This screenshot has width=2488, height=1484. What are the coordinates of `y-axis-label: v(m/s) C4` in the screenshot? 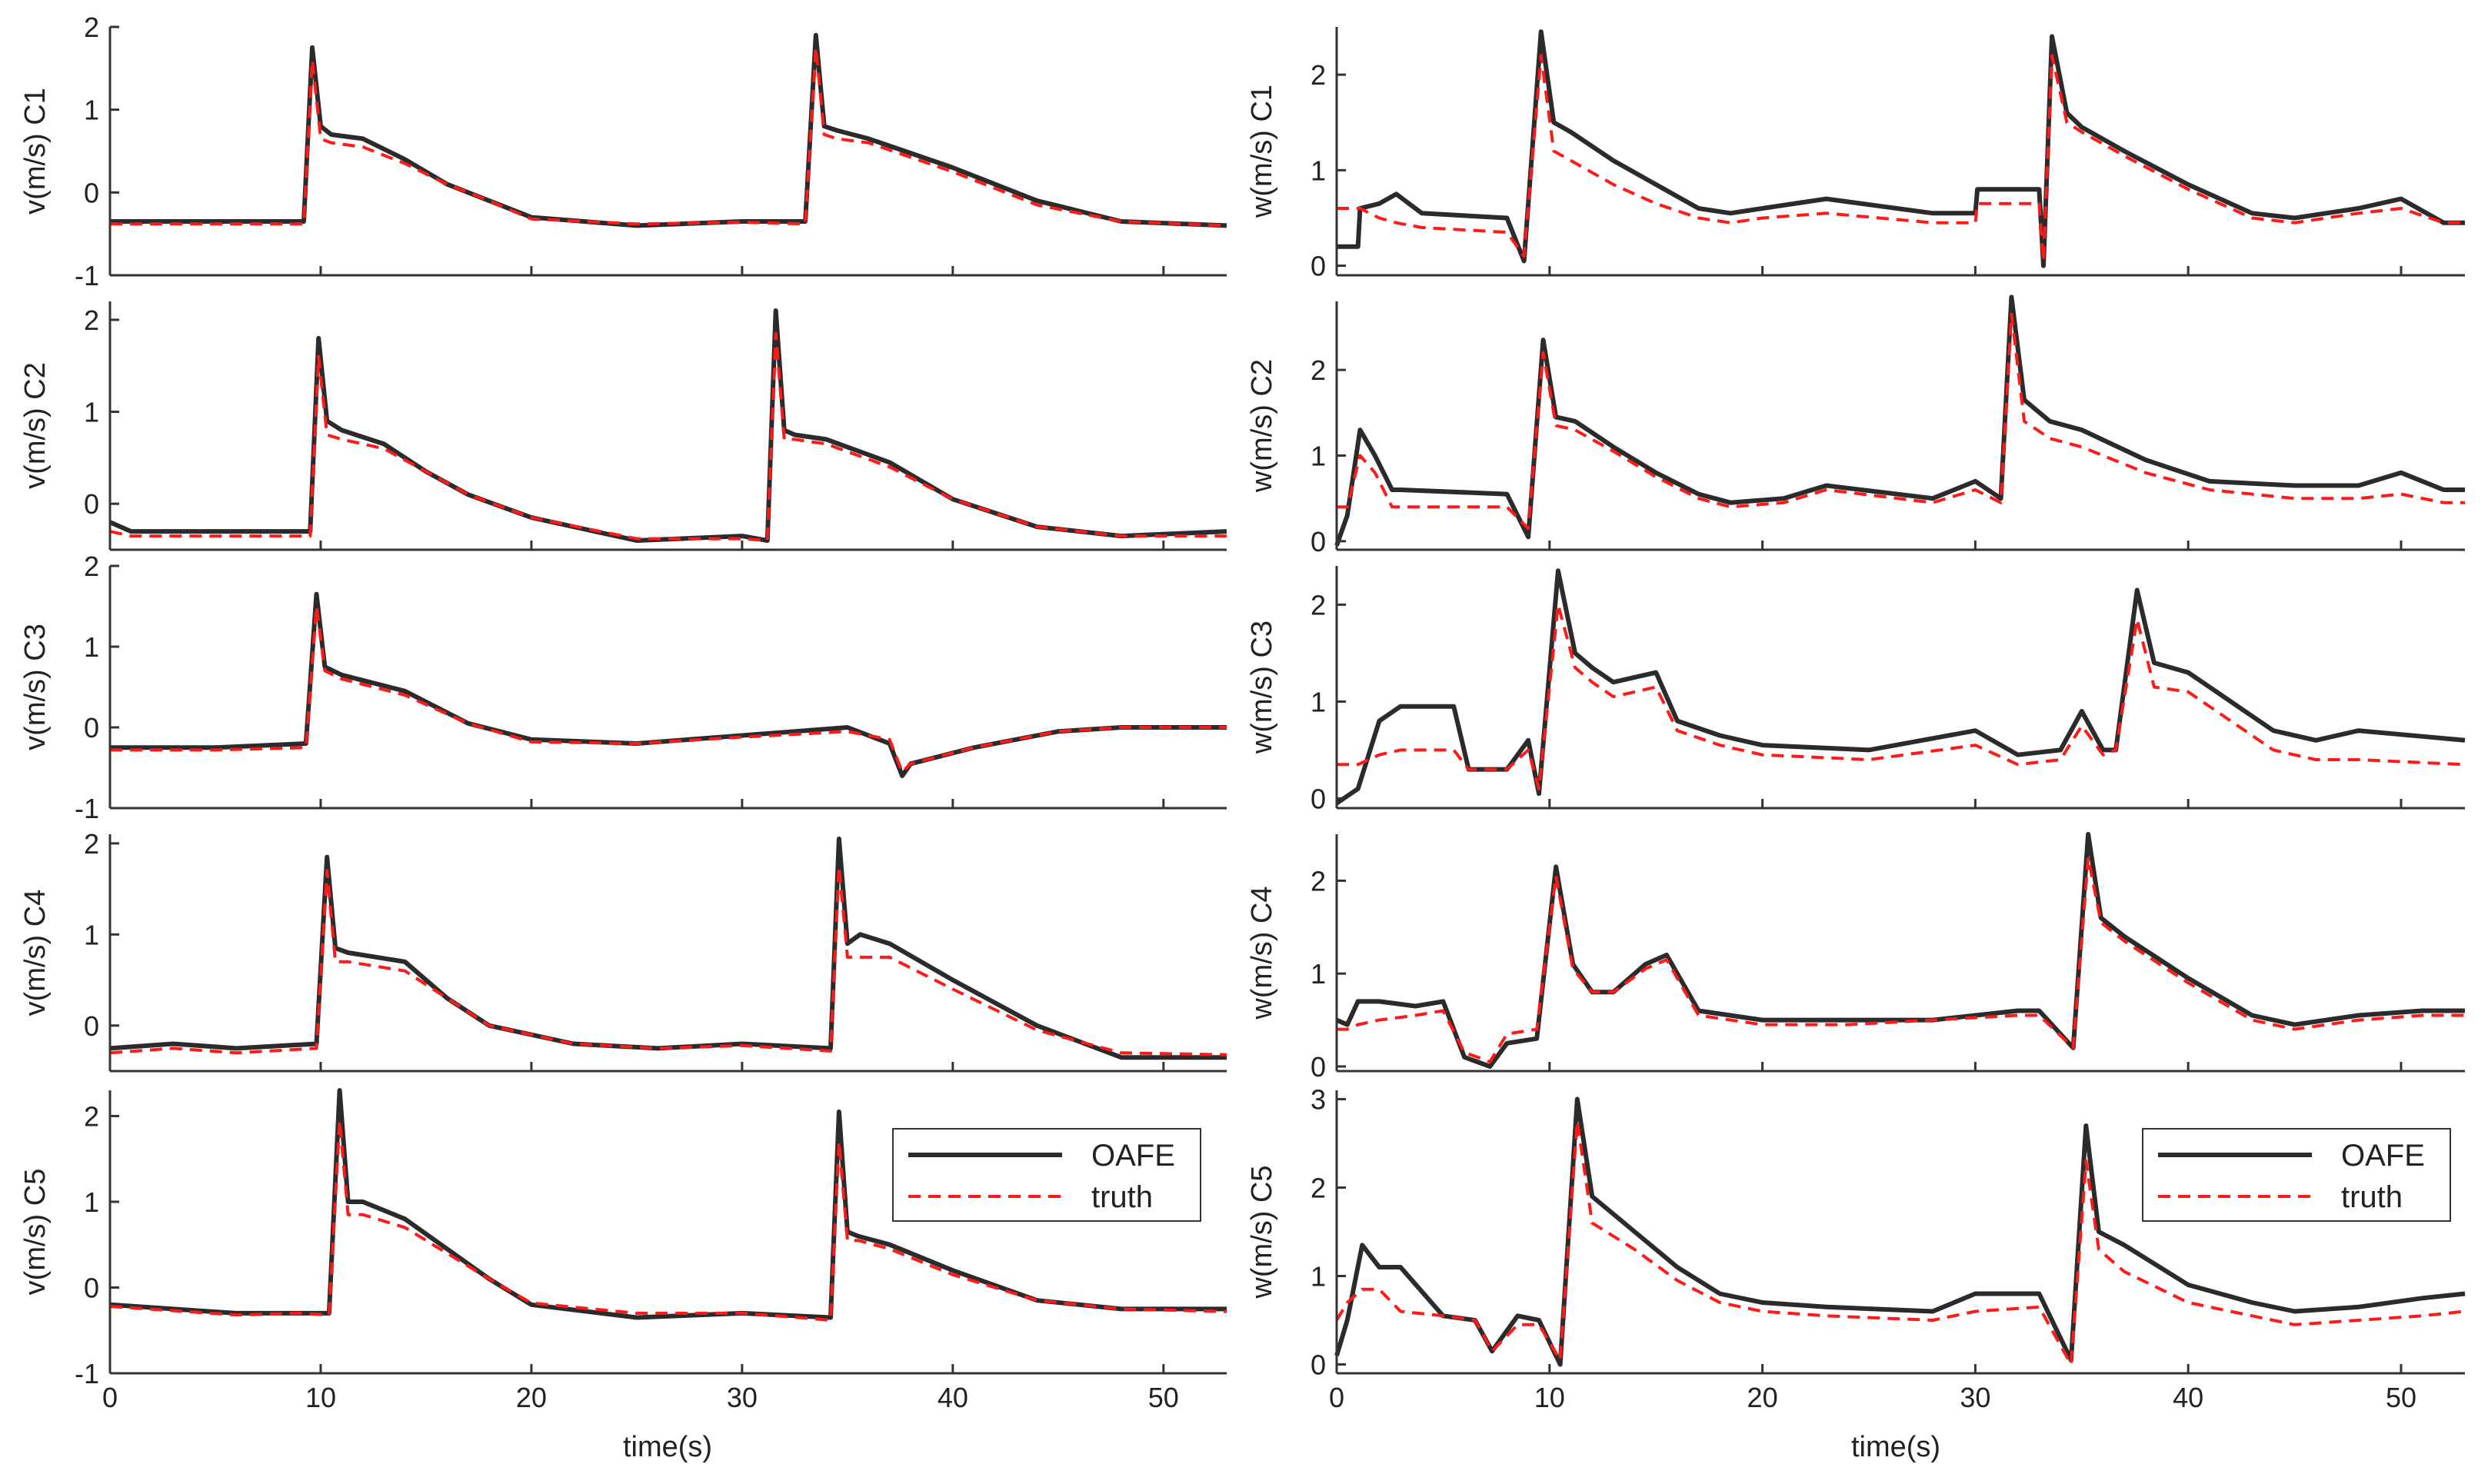 It's located at (35, 954).